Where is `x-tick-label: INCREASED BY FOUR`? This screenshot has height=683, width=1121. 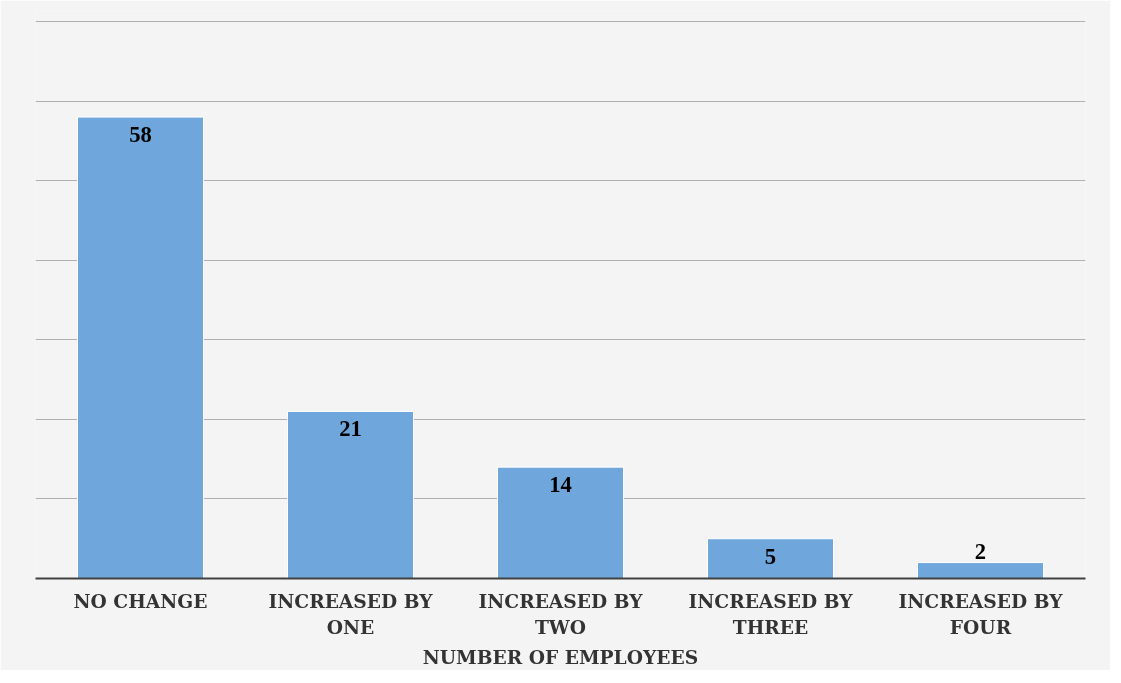 x-tick-label: INCREASED BY FOUR is located at coordinates (981, 613).